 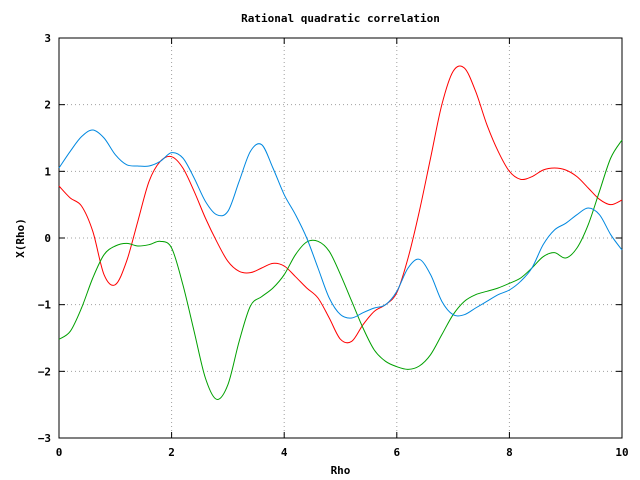 What do you see at coordinates (47, 171) in the screenshot?
I see `y-tick-label: 1` at bounding box center [47, 171].